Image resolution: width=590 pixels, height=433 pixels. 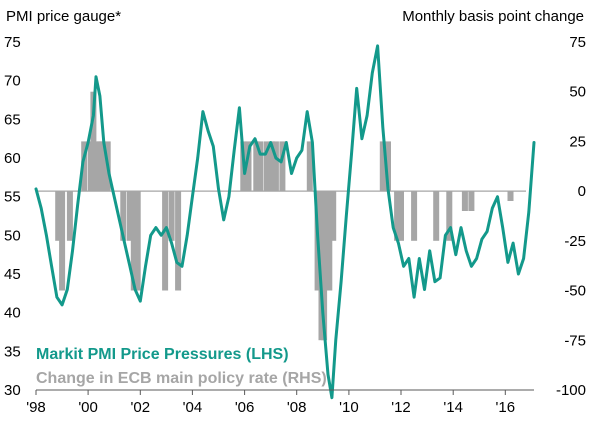 What do you see at coordinates (577, 92) in the screenshot?
I see `right-tick-label: 50` at bounding box center [577, 92].